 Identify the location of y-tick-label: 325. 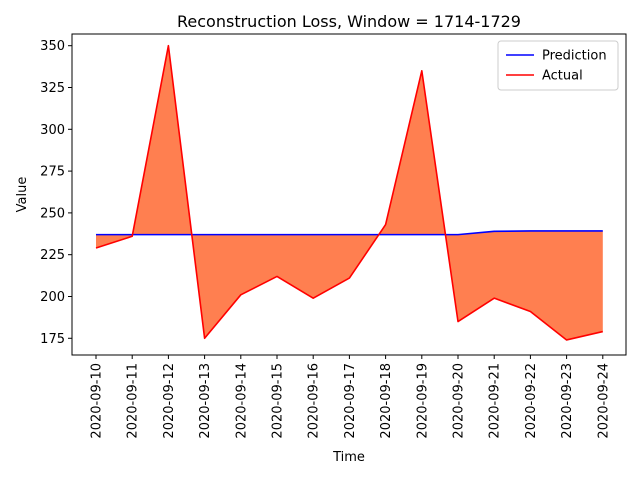
(52, 88).